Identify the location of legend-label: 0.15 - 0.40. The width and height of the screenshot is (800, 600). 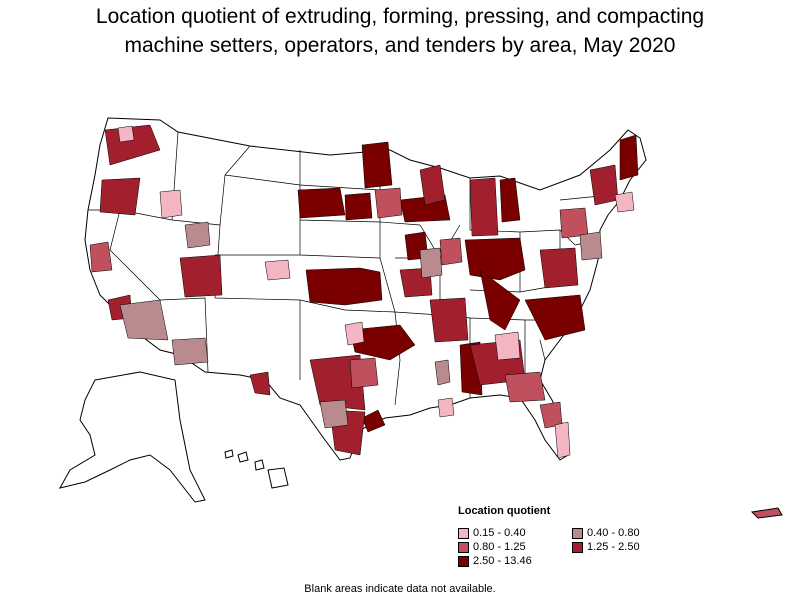
(499, 533).